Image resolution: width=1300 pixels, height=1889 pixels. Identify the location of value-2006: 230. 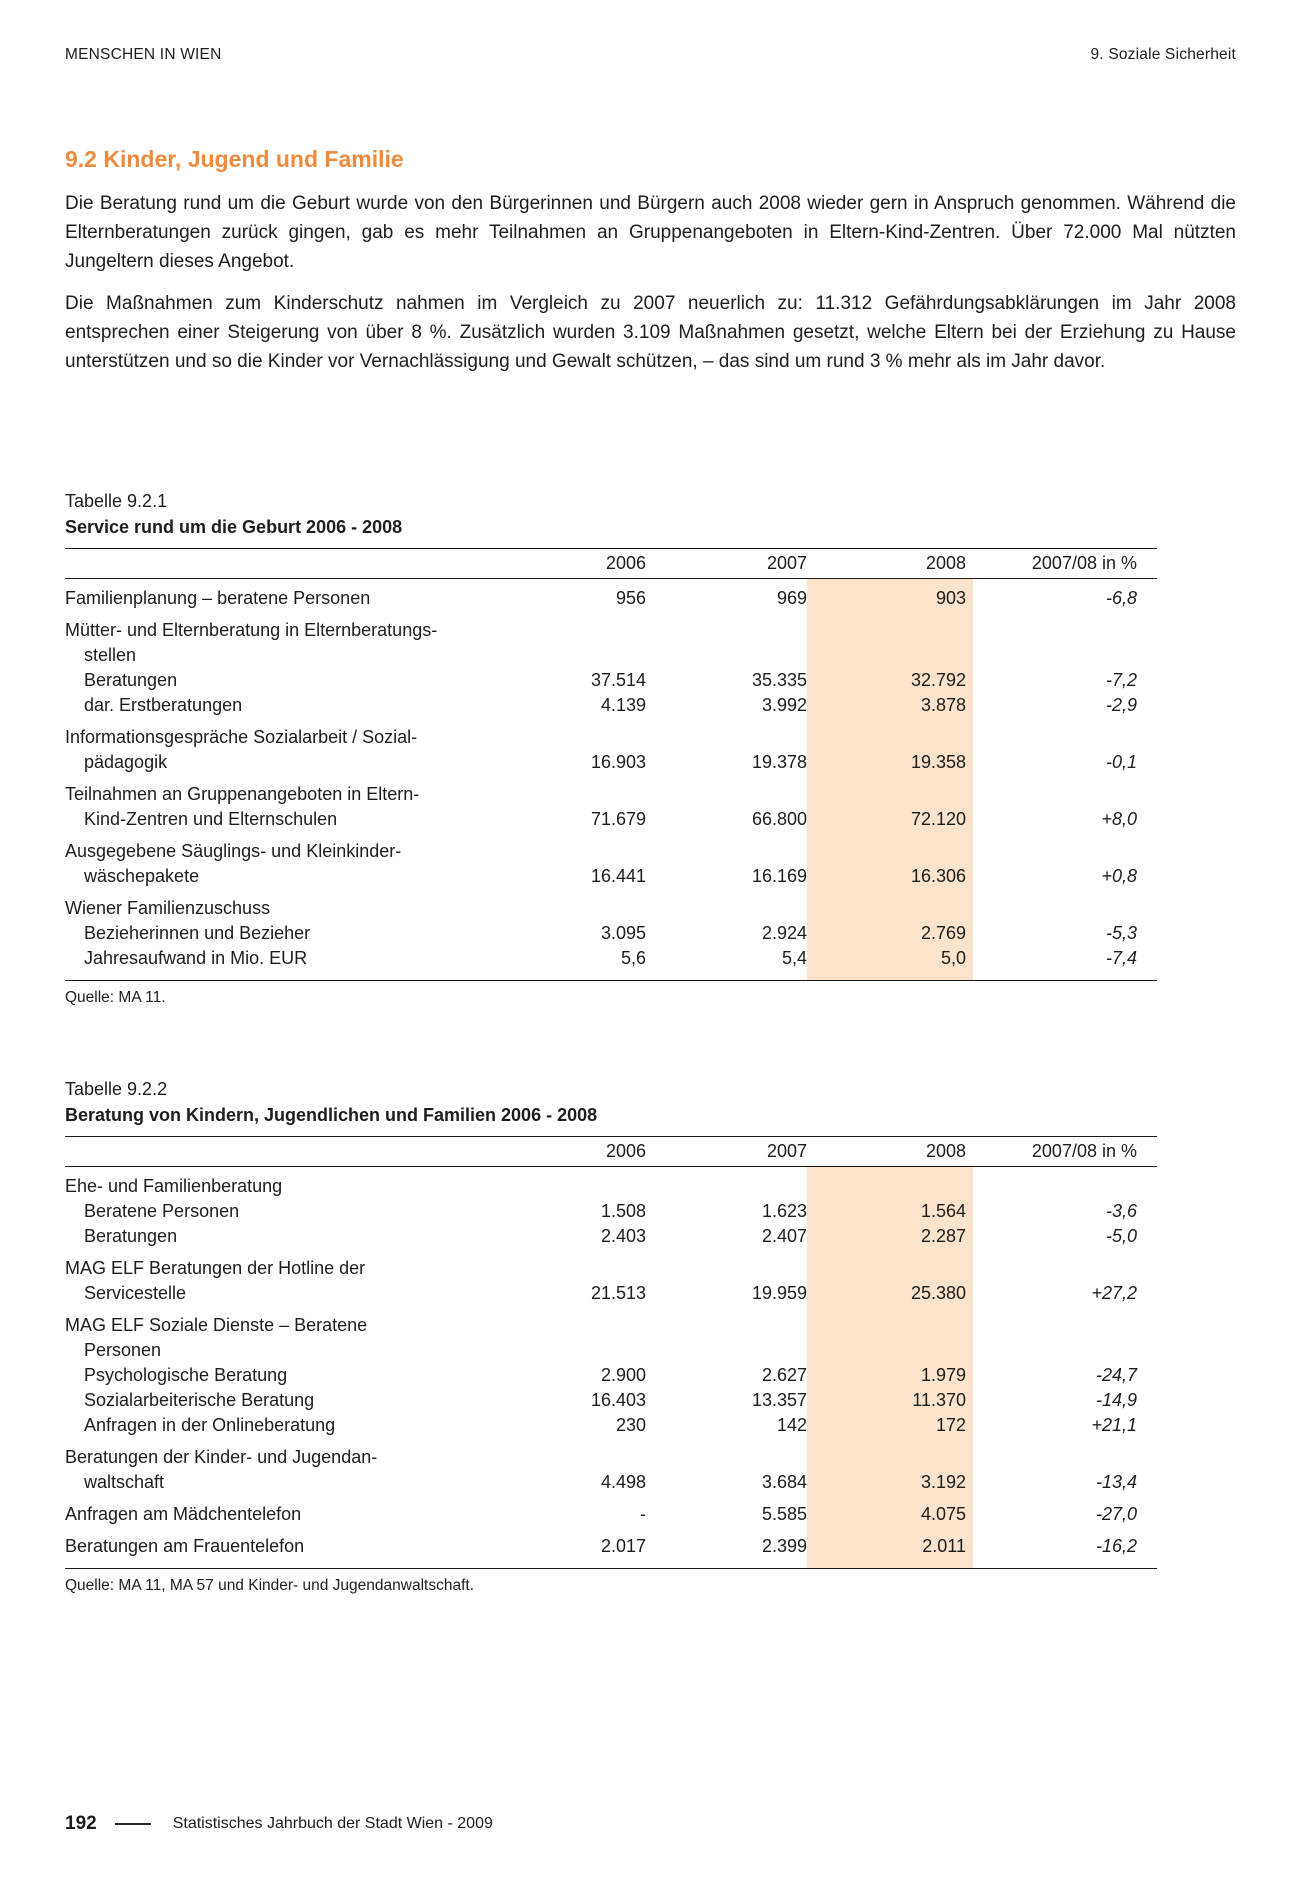
(630, 1425).